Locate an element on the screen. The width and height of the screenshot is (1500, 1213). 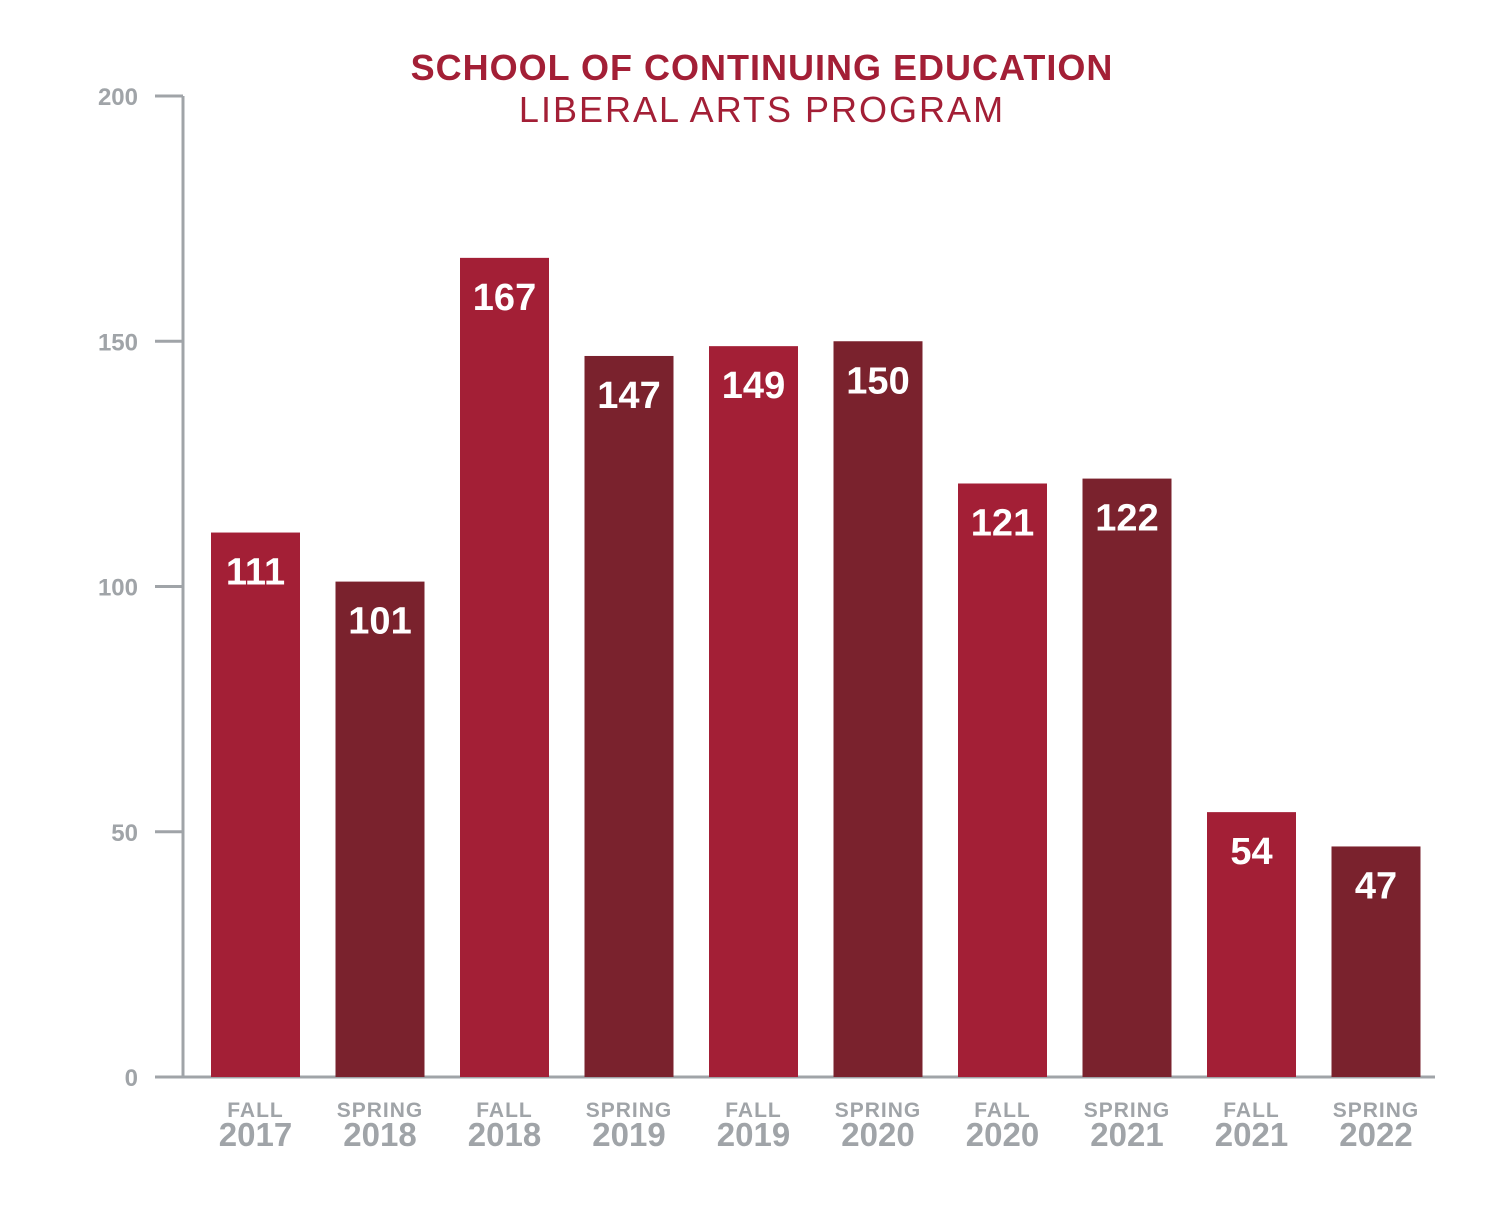
data-label: 121 is located at coordinates (1002, 523).